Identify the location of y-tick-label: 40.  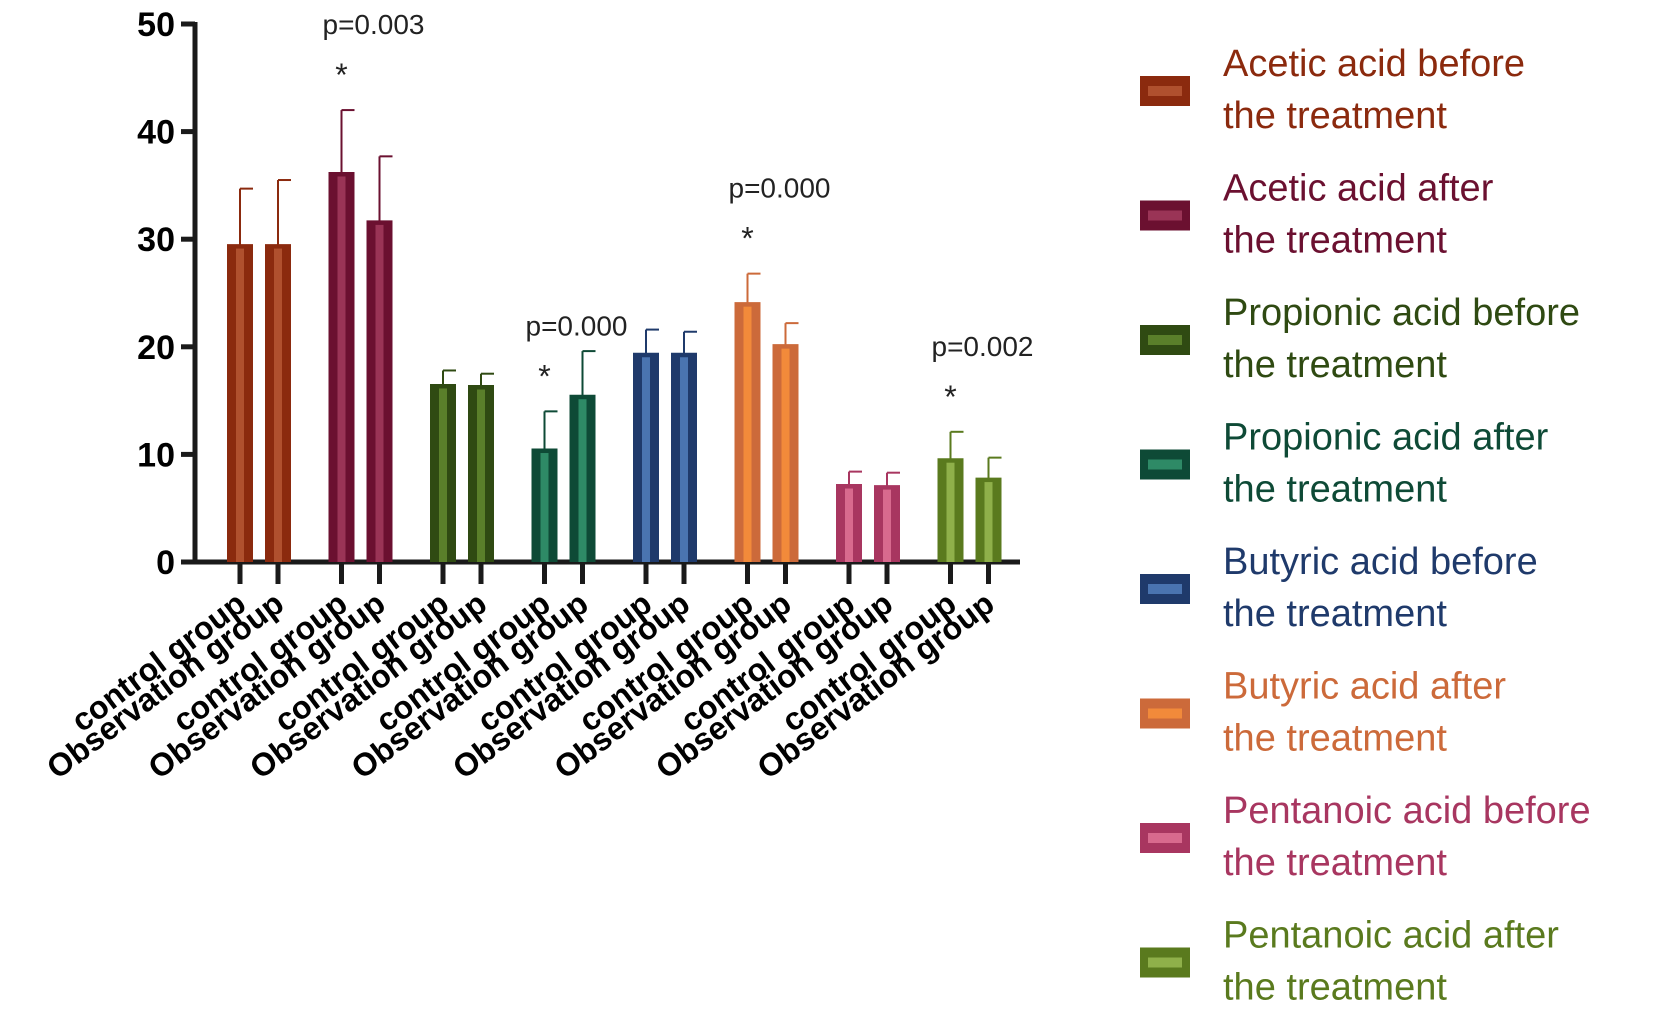
(156, 133).